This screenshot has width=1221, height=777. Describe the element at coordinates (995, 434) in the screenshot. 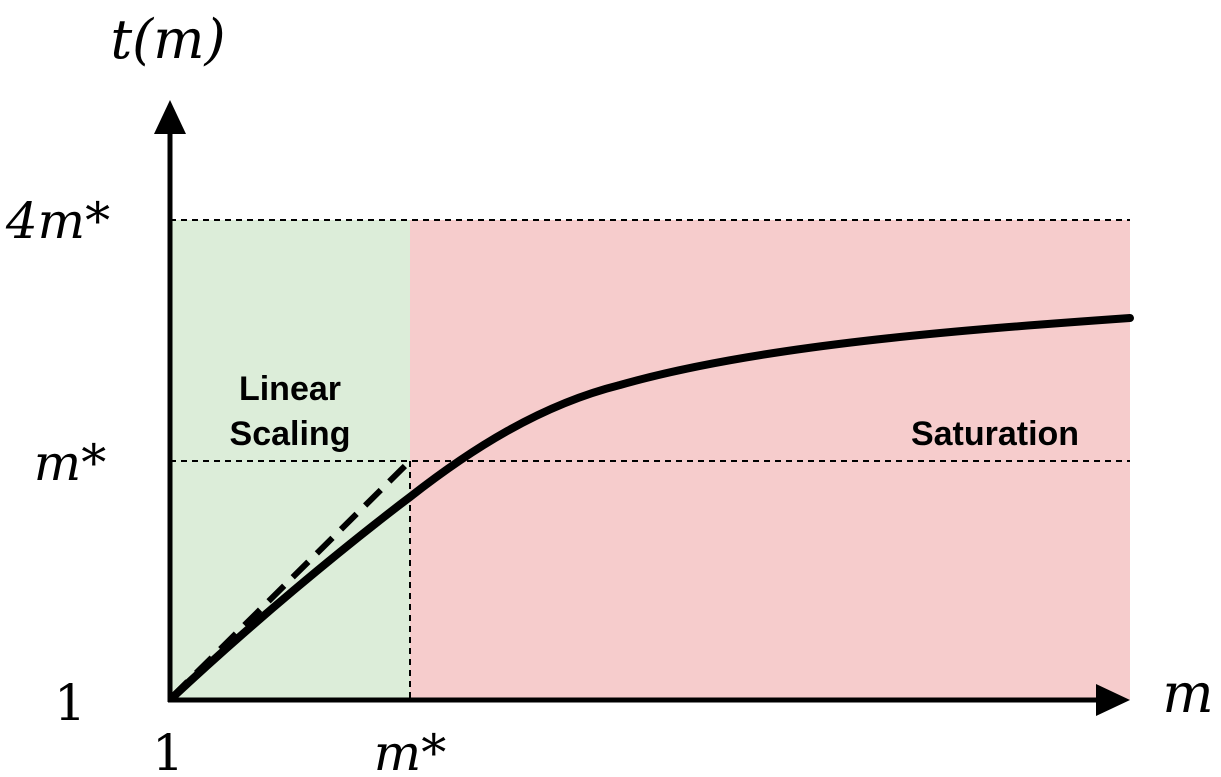

I see `saturation-region-label: Saturation` at that location.